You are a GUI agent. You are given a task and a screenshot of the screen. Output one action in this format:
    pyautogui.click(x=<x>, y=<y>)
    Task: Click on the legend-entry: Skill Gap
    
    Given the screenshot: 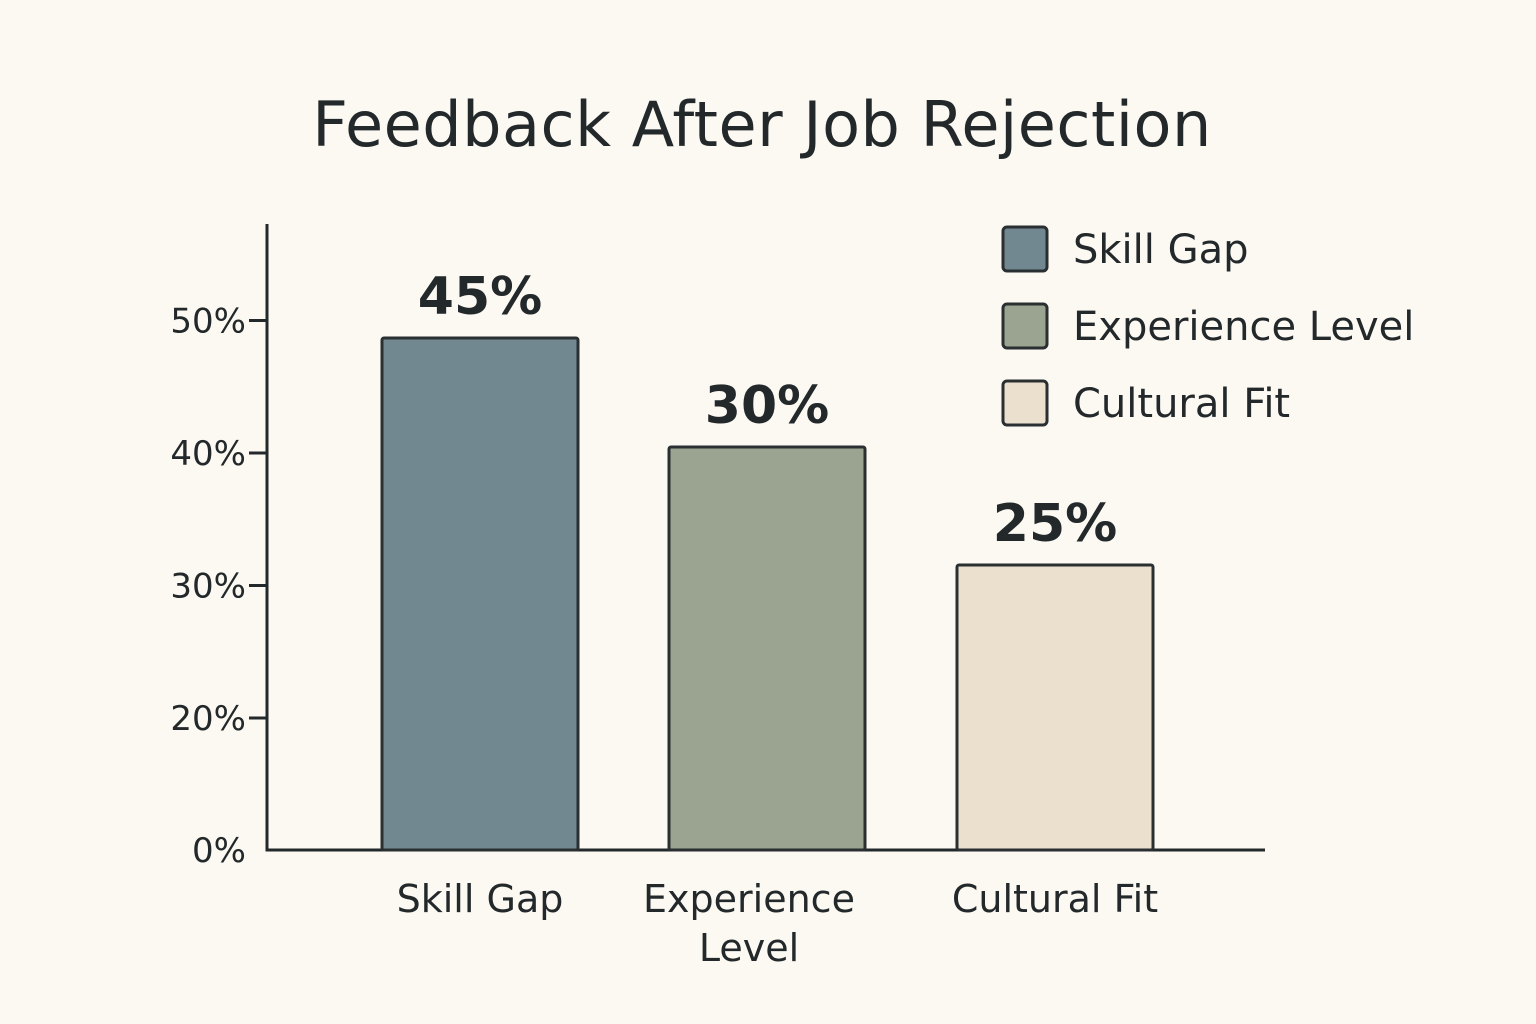 What is the action you would take?
    pyautogui.click(x=1161, y=250)
    